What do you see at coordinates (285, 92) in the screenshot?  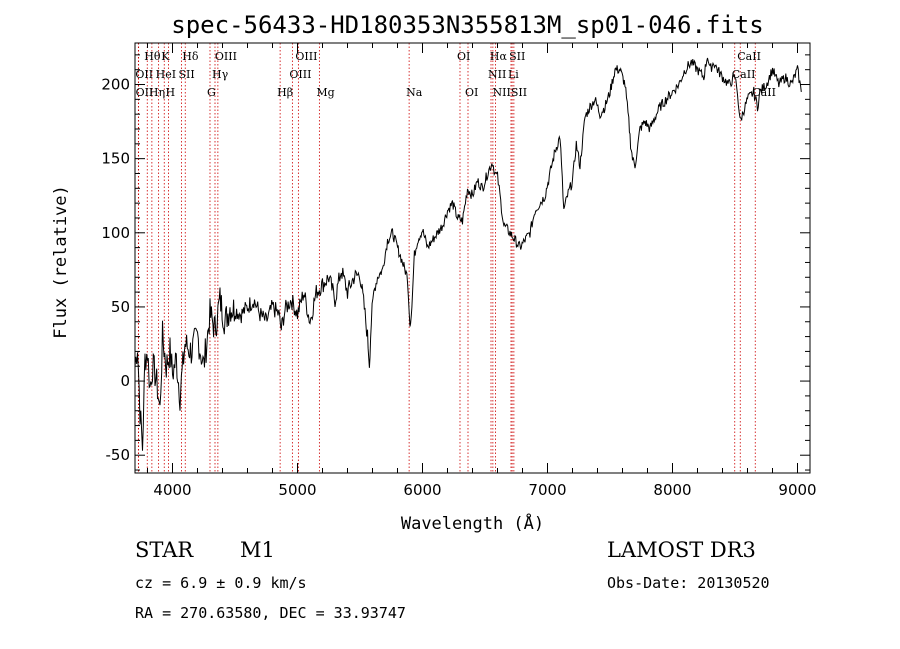 I see `spectral-line-label: Hβ` at bounding box center [285, 92].